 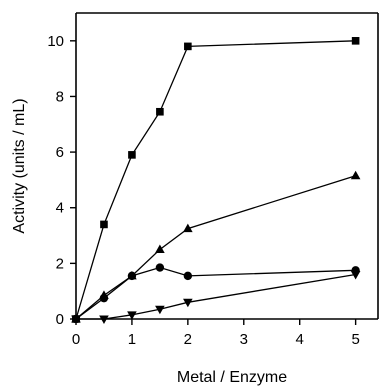 I want to click on y-tick-label: 10, so click(x=55, y=41).